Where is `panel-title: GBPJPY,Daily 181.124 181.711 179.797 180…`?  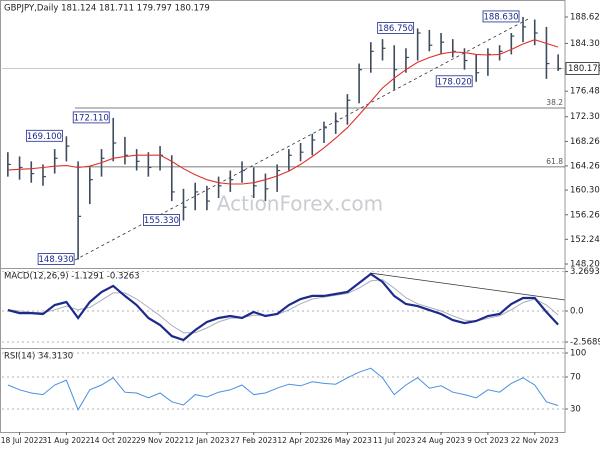 panel-title: GBPJPY,Daily 181.124 181.711 179.797 180… is located at coordinates (107, 9).